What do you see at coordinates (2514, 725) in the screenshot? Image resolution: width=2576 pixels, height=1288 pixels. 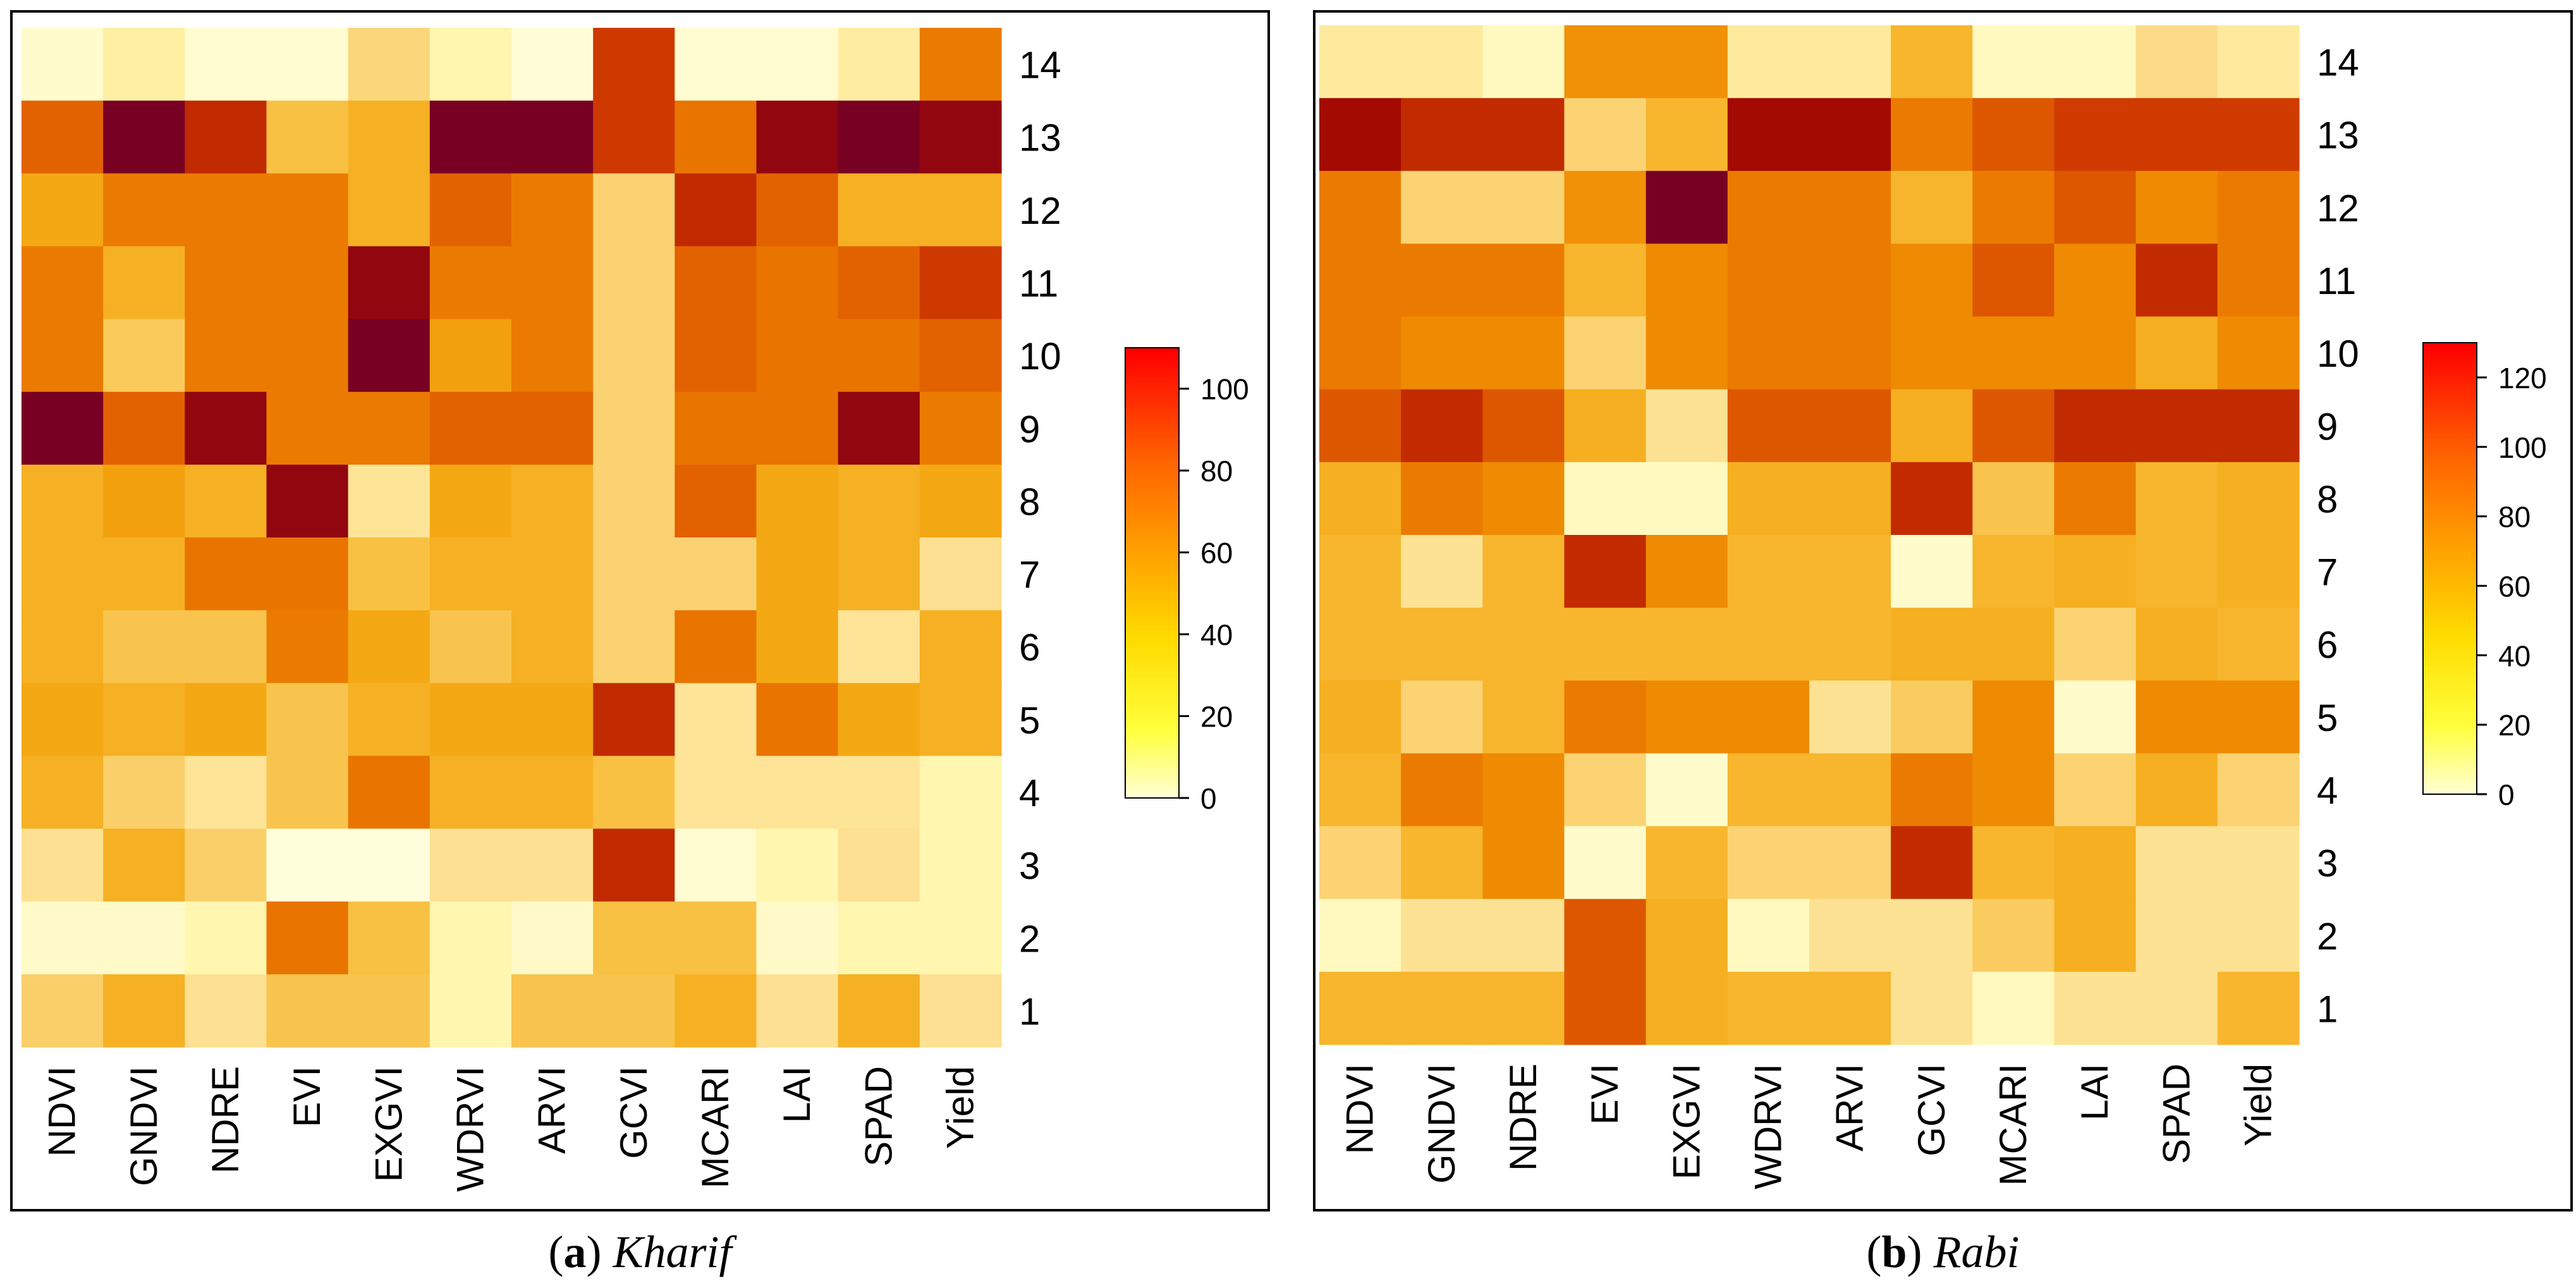 I see `colorbar-tick-label: 20` at bounding box center [2514, 725].